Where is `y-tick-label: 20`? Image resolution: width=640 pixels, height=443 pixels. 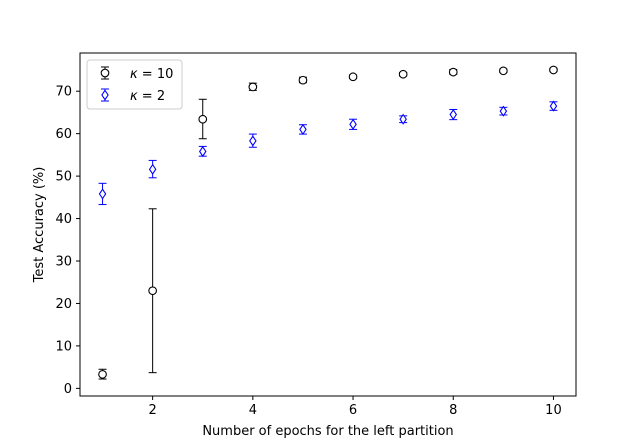
y-tick-label: 20 is located at coordinates (63, 304).